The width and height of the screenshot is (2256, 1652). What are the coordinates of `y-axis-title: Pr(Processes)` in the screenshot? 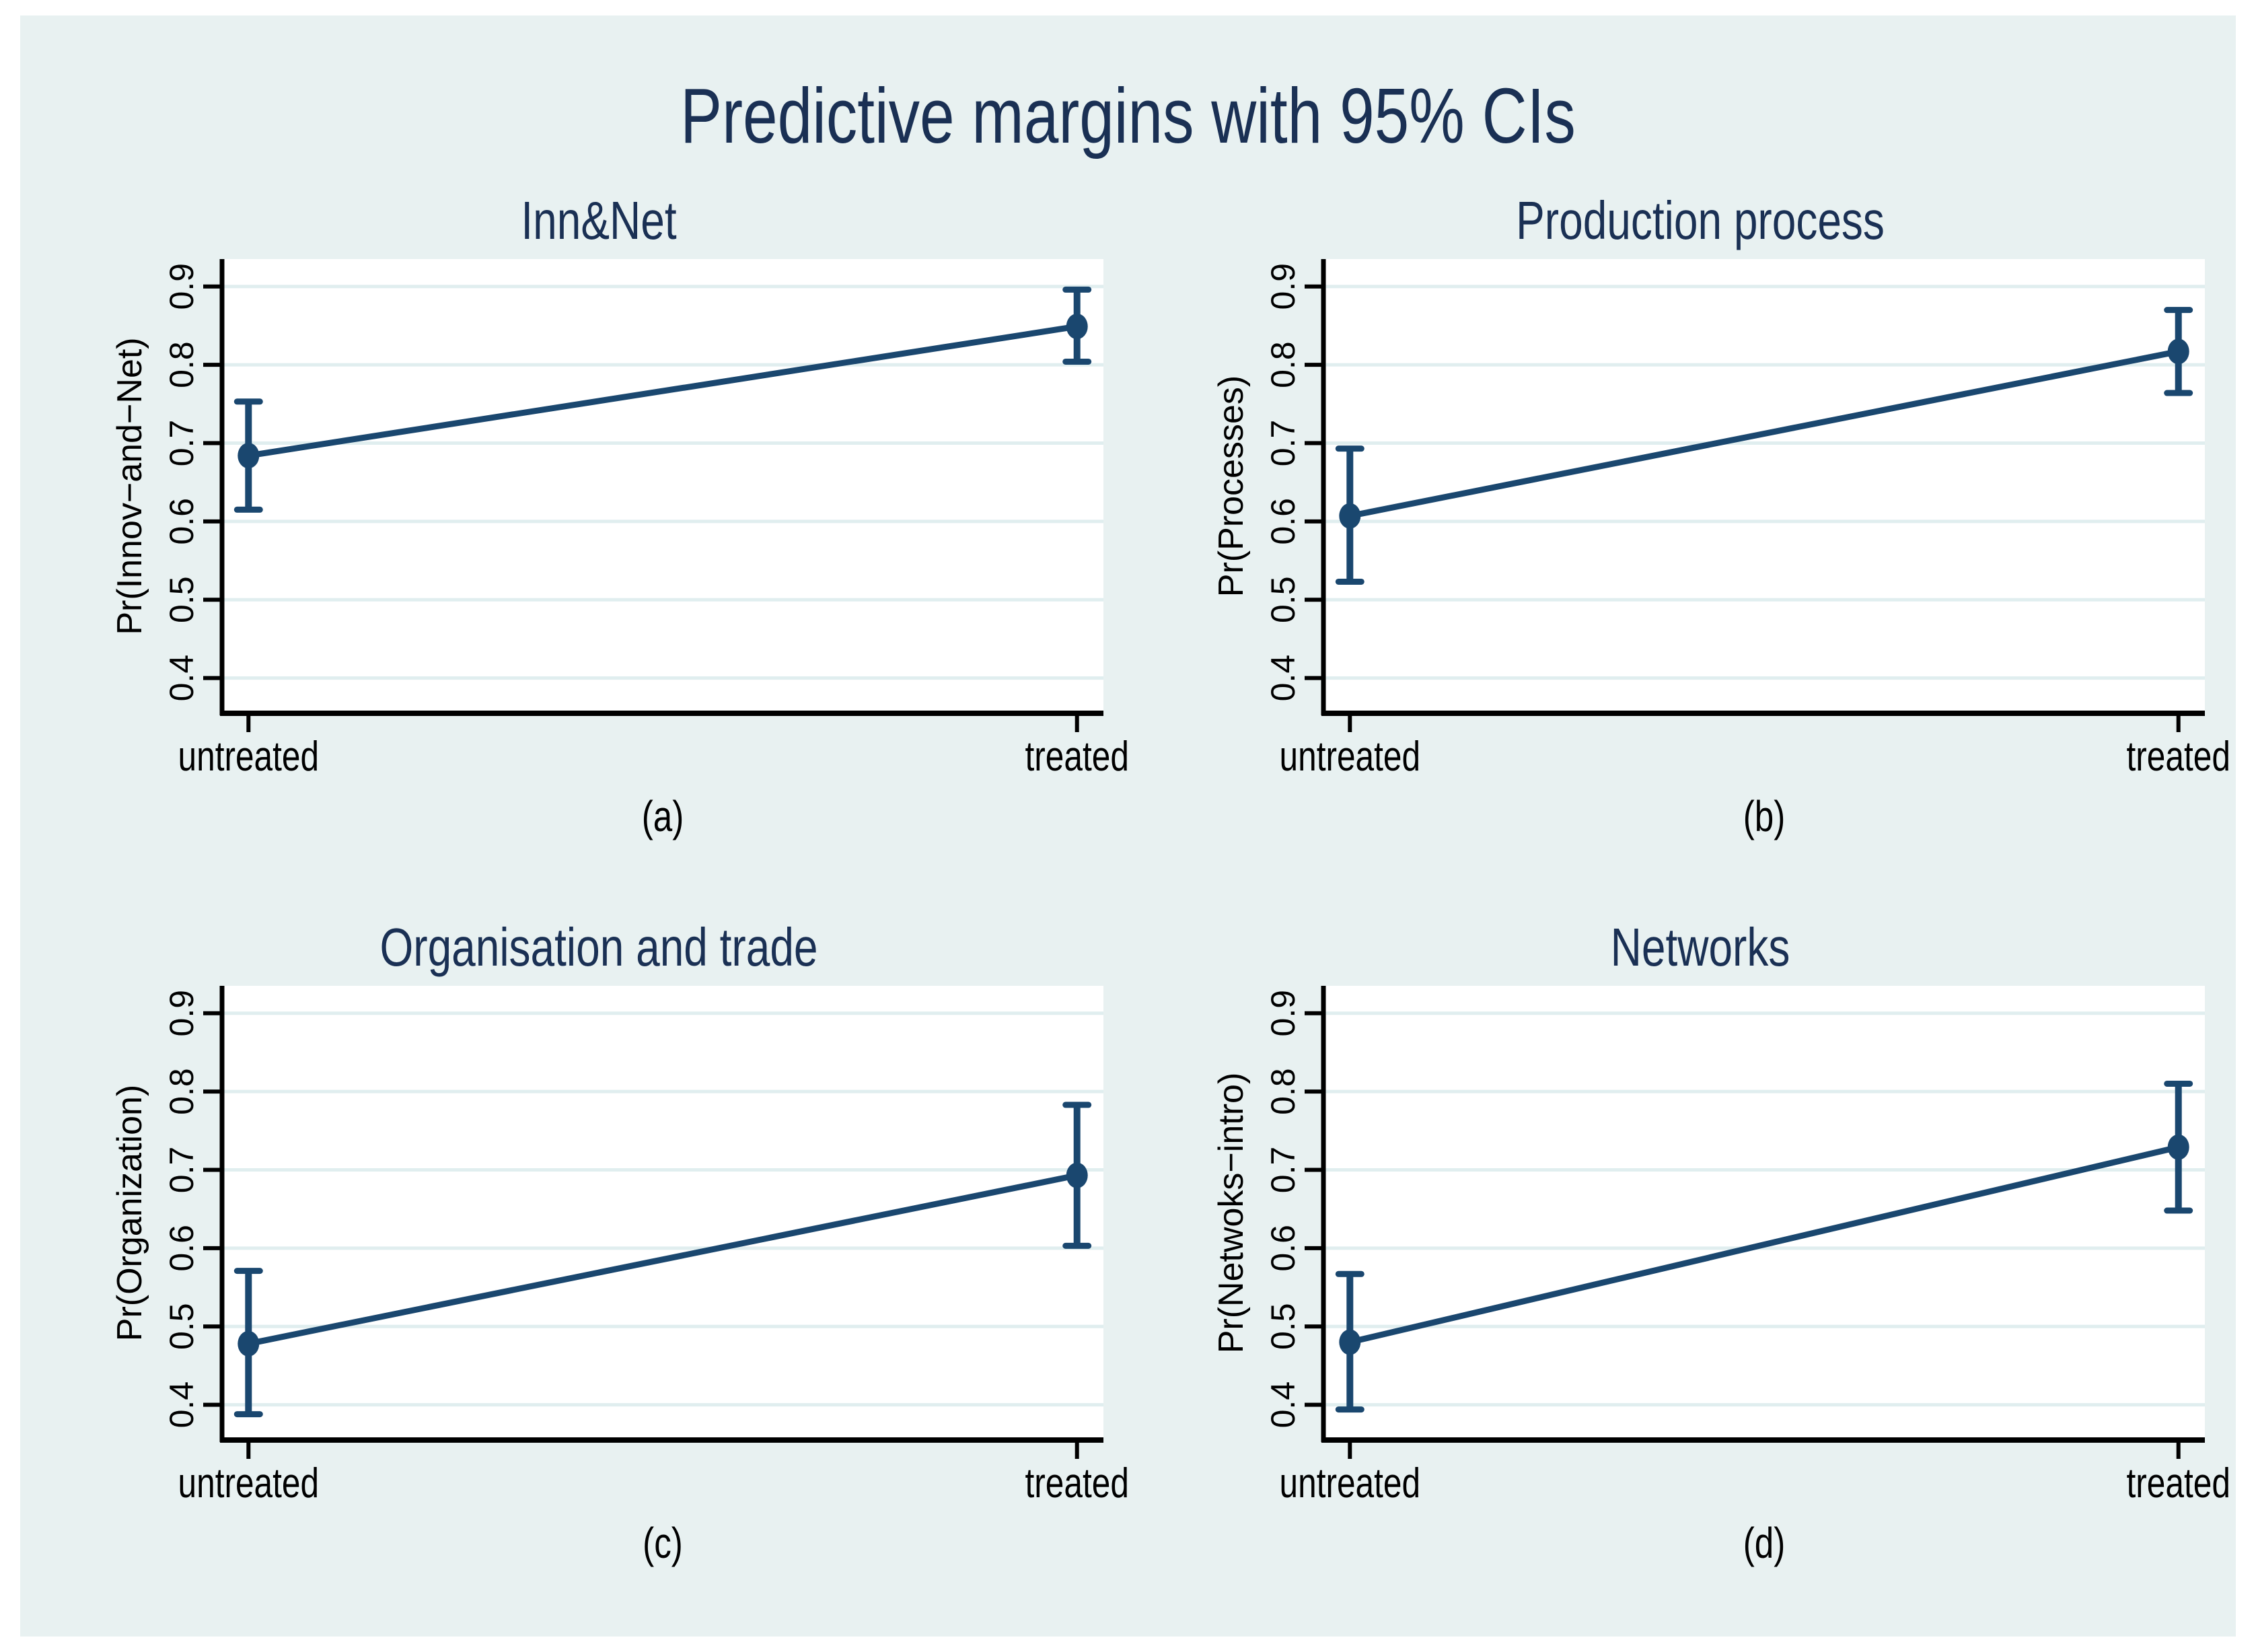 It's located at (1231, 486).